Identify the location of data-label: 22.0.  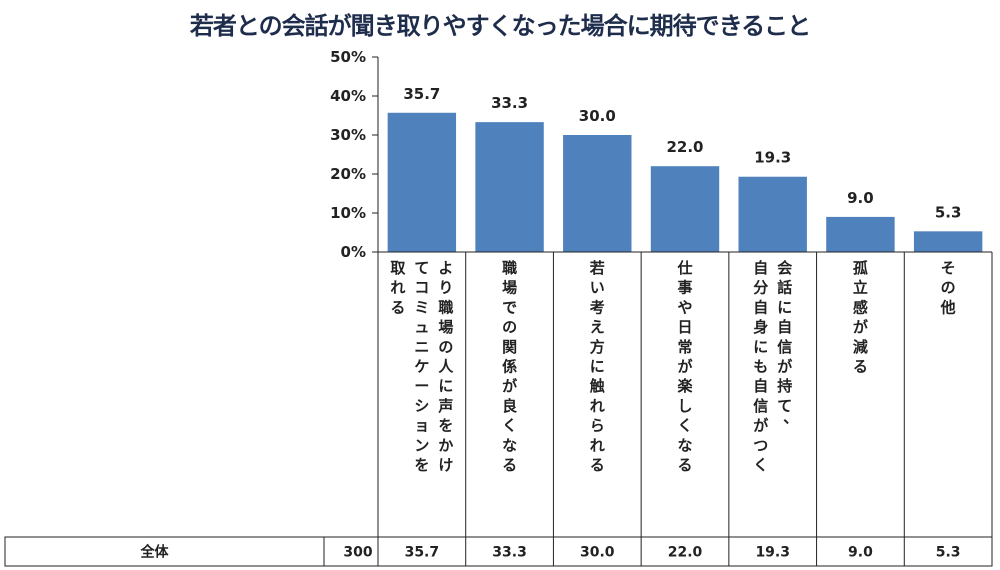
(684, 147).